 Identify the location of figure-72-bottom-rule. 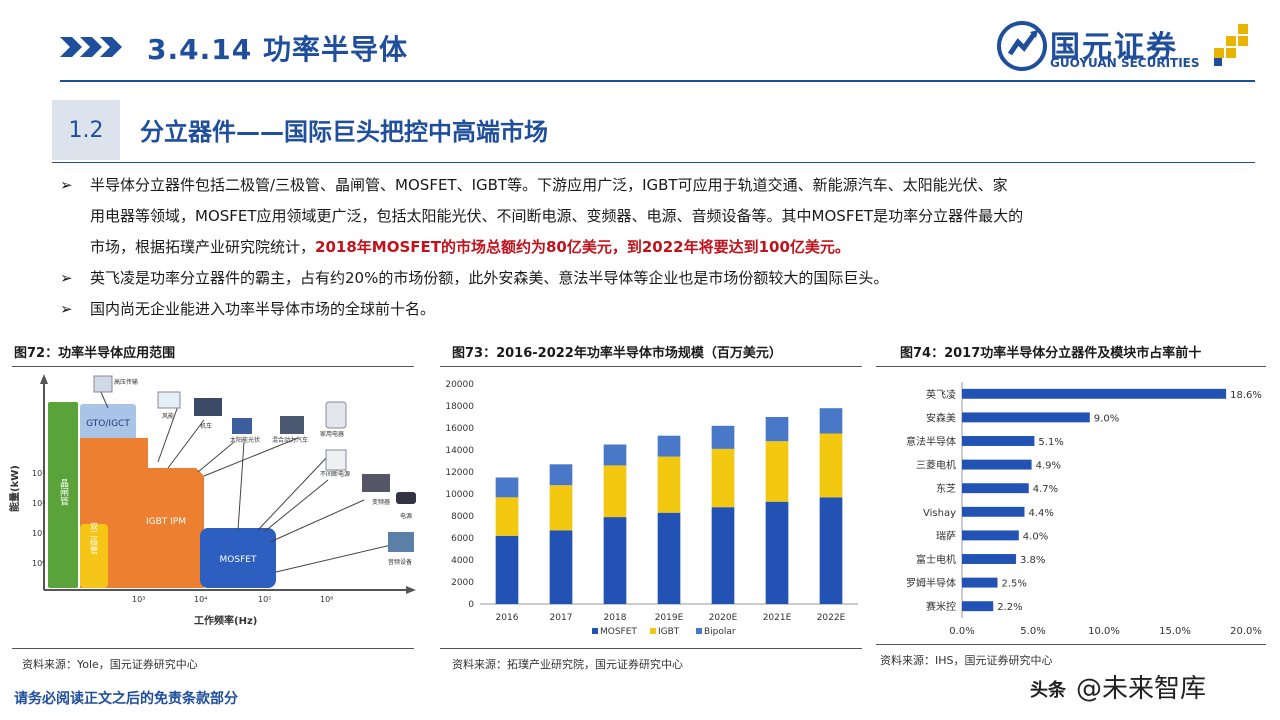
(213, 648).